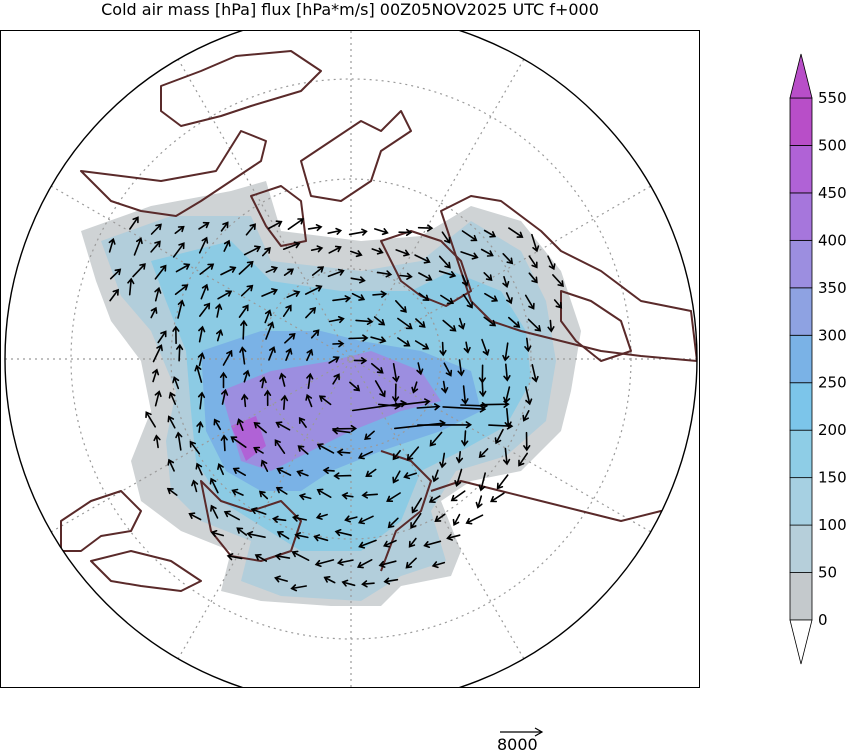 The width and height of the screenshot is (848, 755). What do you see at coordinates (827, 573) in the screenshot?
I see `colorbar-tick-label: 50` at bounding box center [827, 573].